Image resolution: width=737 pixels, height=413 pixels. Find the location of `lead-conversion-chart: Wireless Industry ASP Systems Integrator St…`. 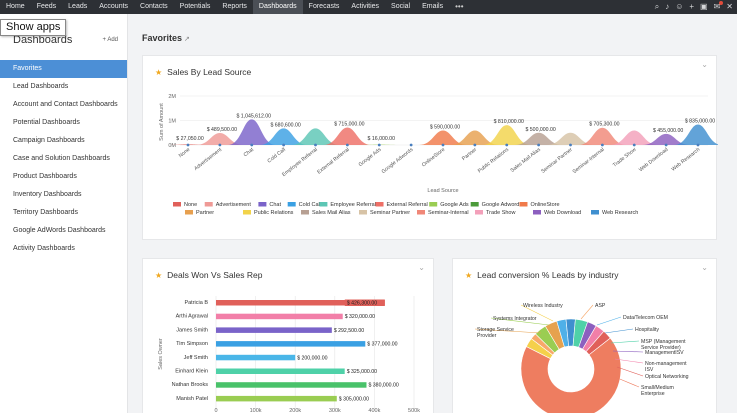

lead-conversion-chart: Wireless Industry ASP Systems Integrator St… is located at coordinates (581, 358).